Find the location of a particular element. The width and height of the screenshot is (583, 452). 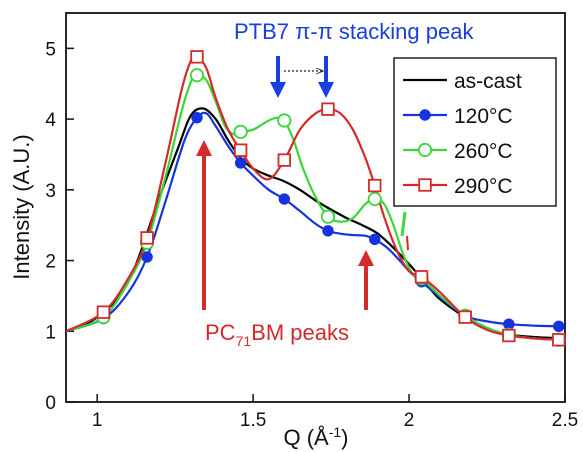

annotation-ptb7: PTB7 π-π stacking peak is located at coordinates (354, 58).